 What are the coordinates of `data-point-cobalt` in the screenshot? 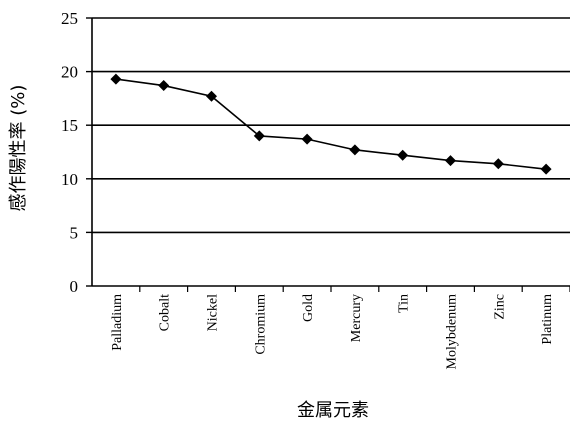 It's located at (164, 86).